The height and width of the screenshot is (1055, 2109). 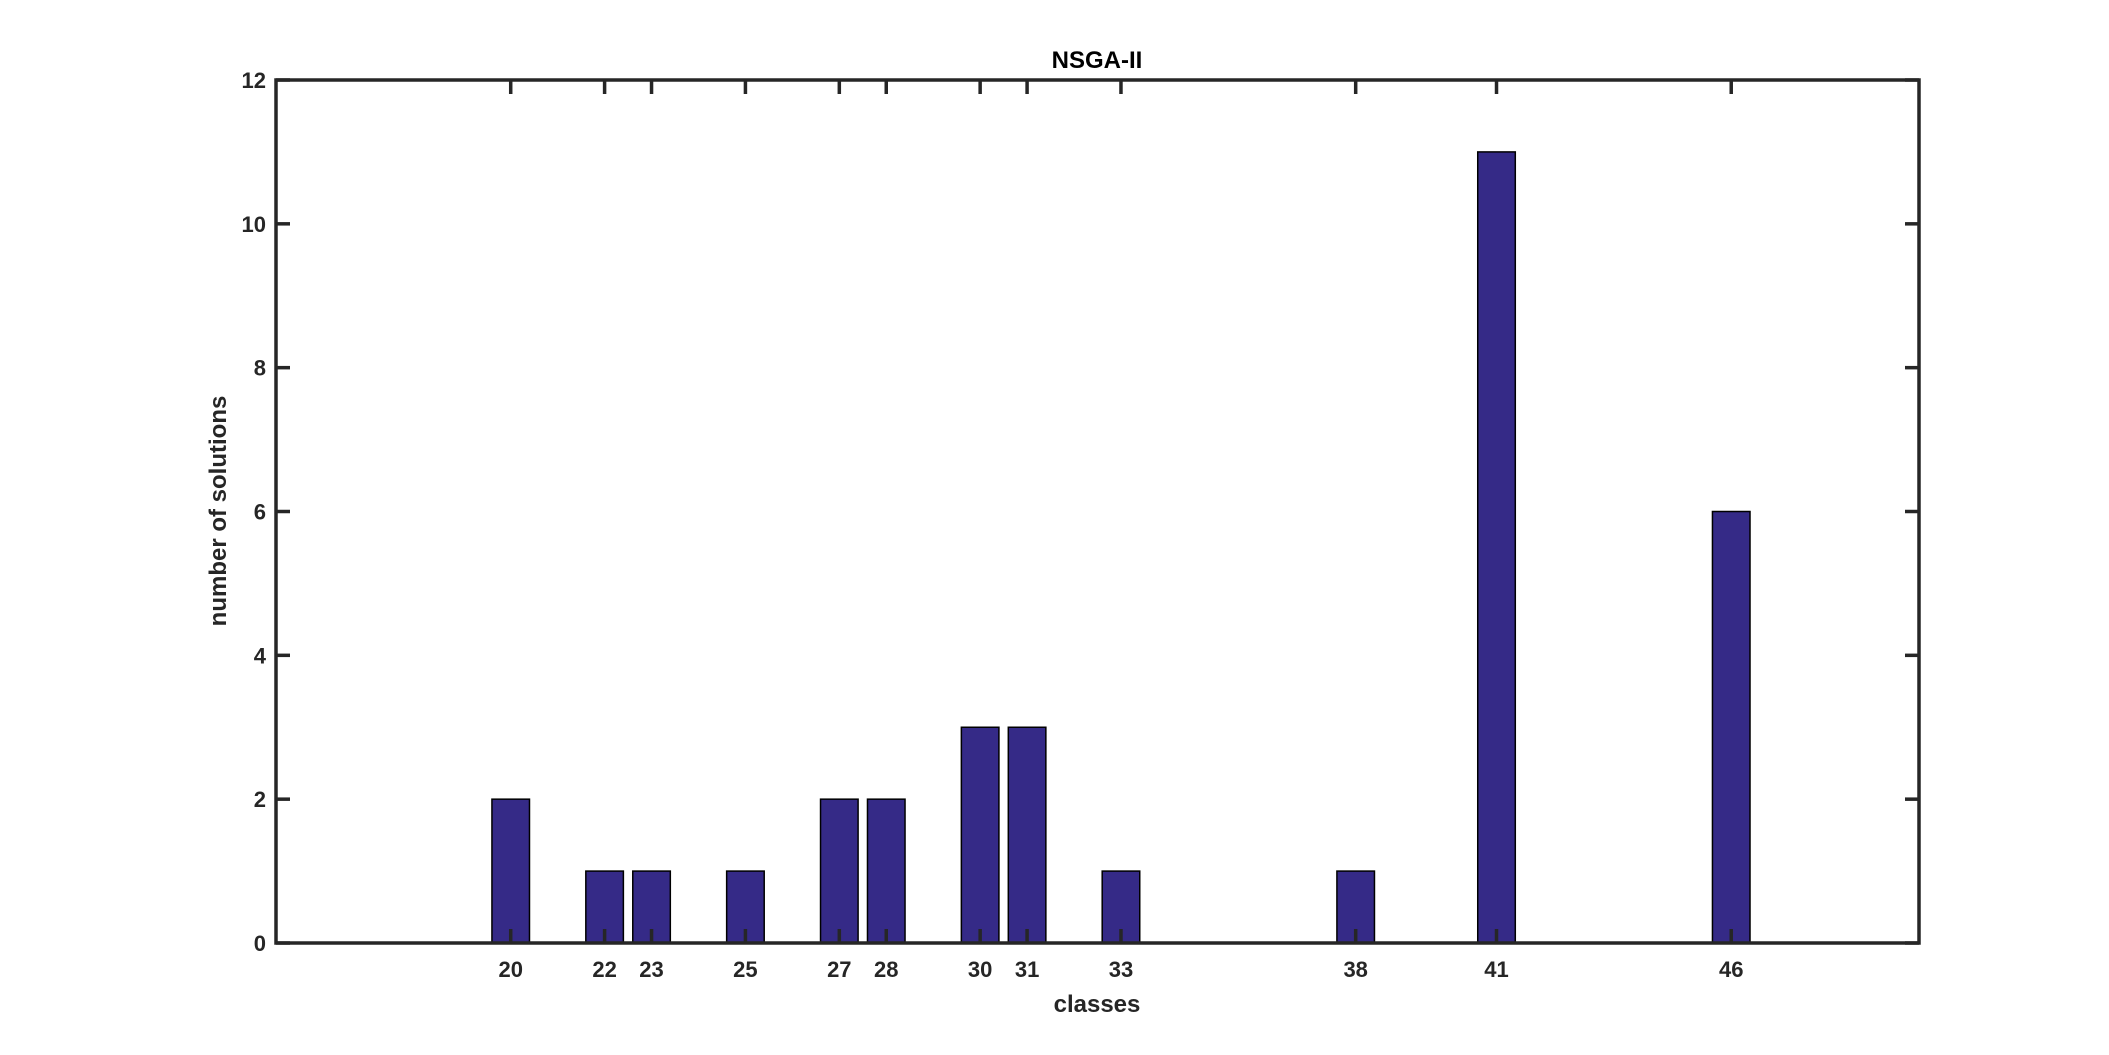 I want to click on y-tick-label-12: 12, so click(x=254, y=80).